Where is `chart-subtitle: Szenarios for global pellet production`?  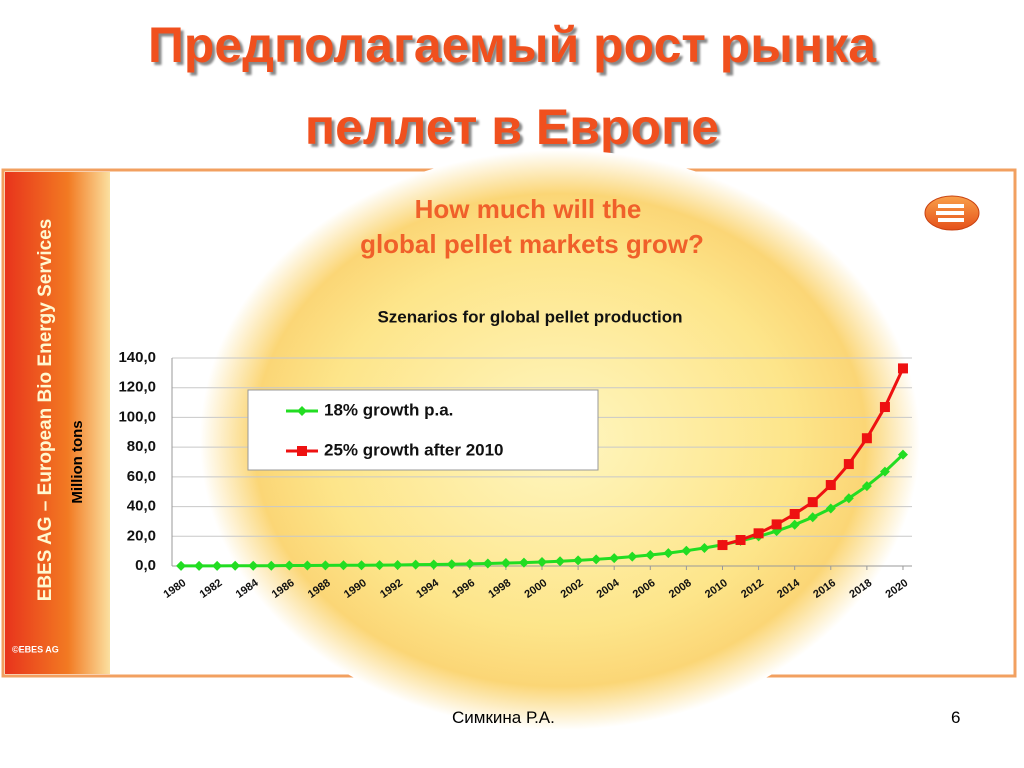 chart-subtitle: Szenarios for global pellet production is located at coordinates (529, 316).